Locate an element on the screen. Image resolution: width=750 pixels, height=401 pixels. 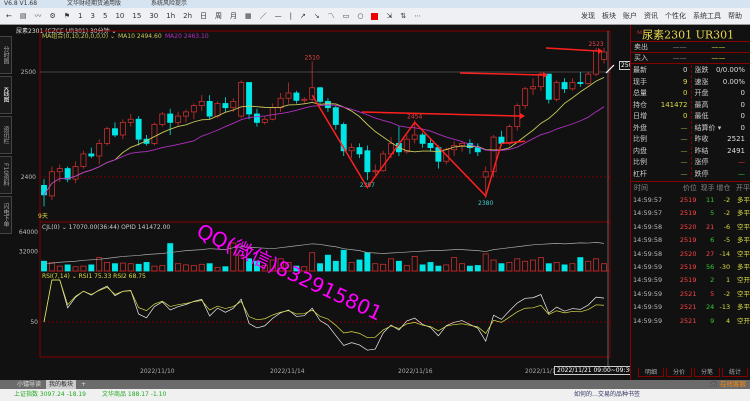
bottom-tab: 我的板块 is located at coordinates (61, 384).